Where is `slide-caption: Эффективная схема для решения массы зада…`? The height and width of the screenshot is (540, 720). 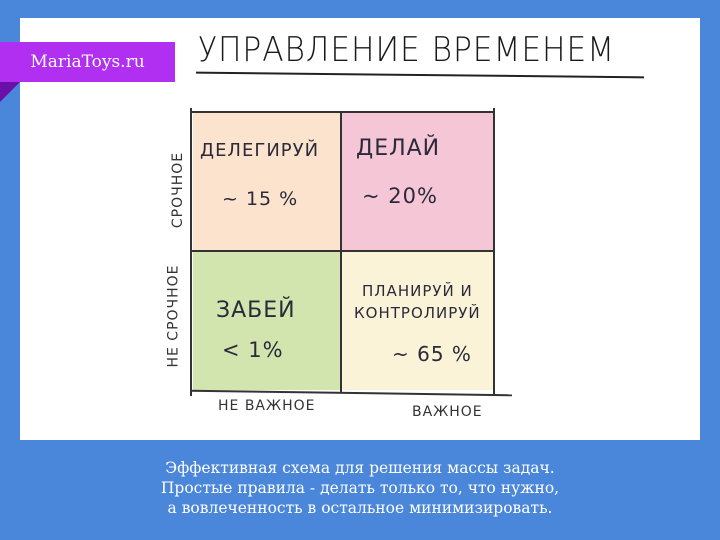
slide-caption: Эффективная схема для решения массы зада… is located at coordinates (360, 488).